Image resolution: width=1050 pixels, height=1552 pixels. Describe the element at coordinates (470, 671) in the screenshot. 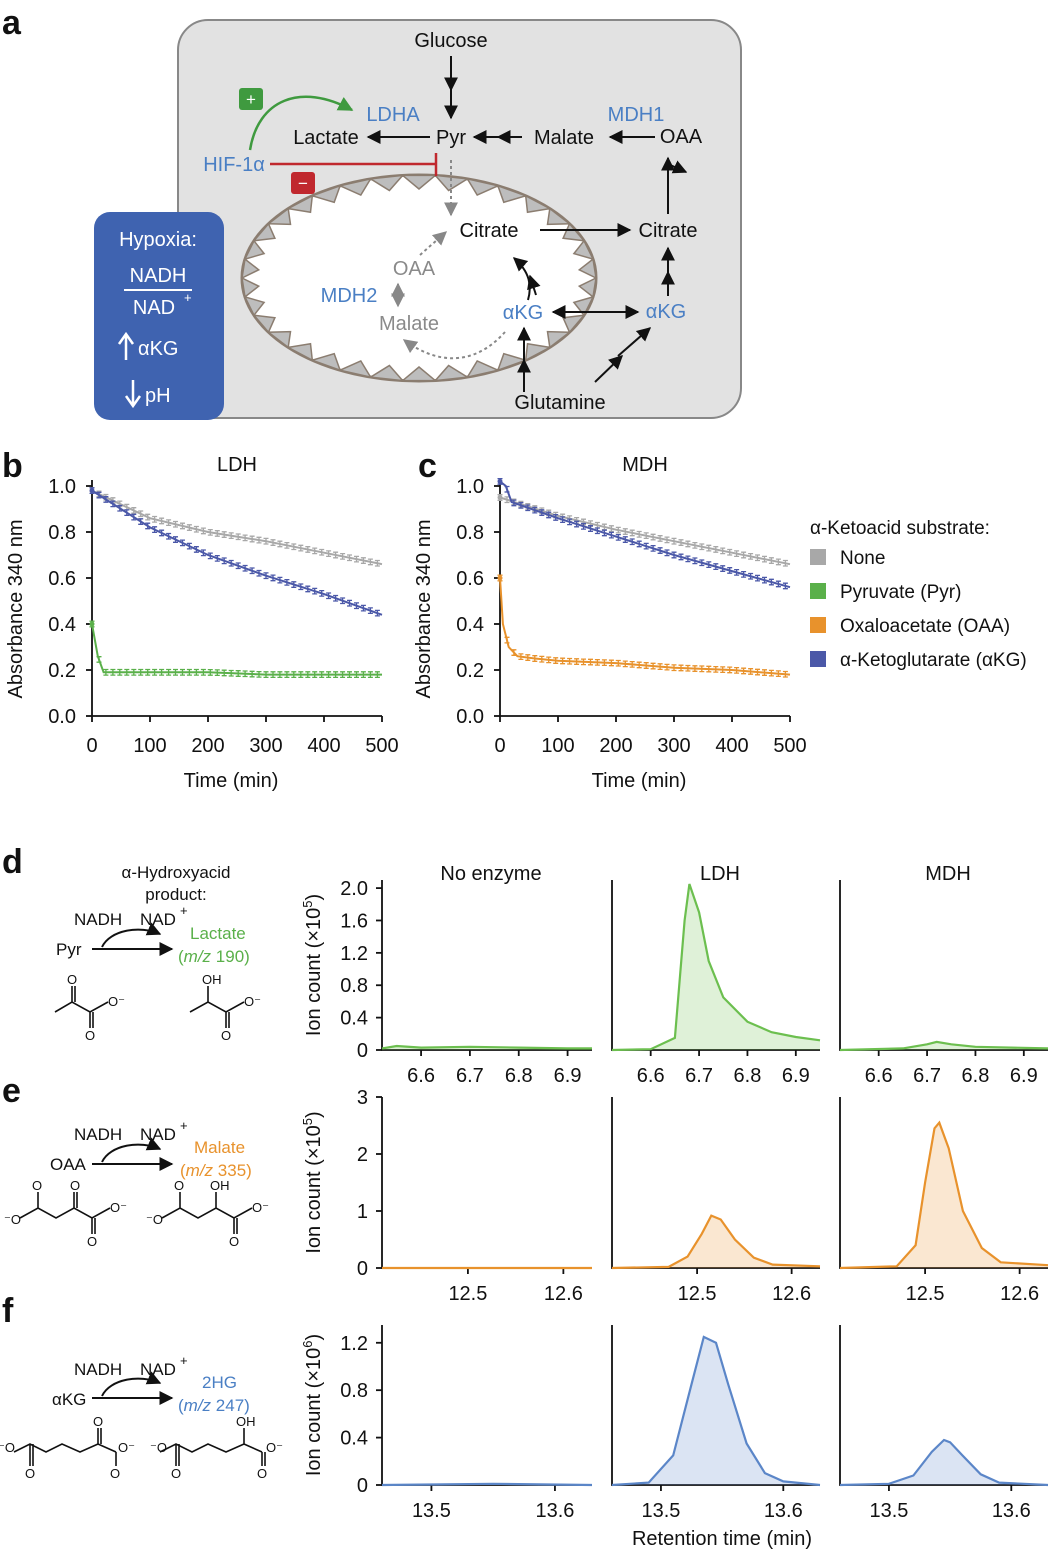

I see `y-tick-label: 0.2` at that location.